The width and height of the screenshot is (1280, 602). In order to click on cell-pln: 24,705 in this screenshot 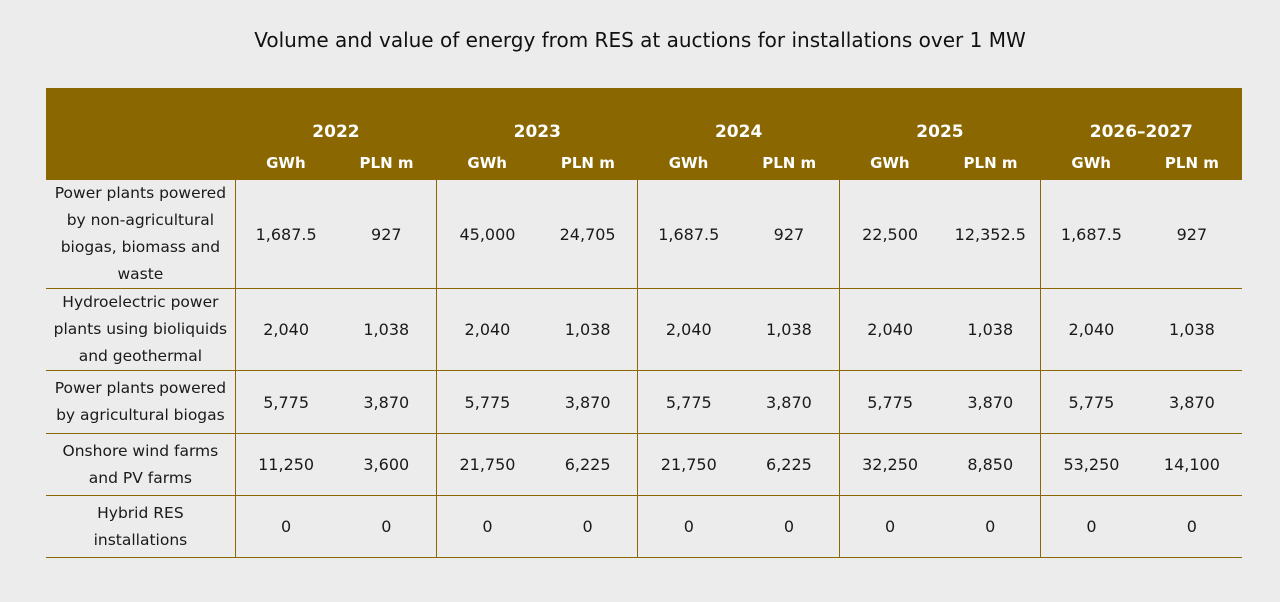, I will do `click(587, 234)`.